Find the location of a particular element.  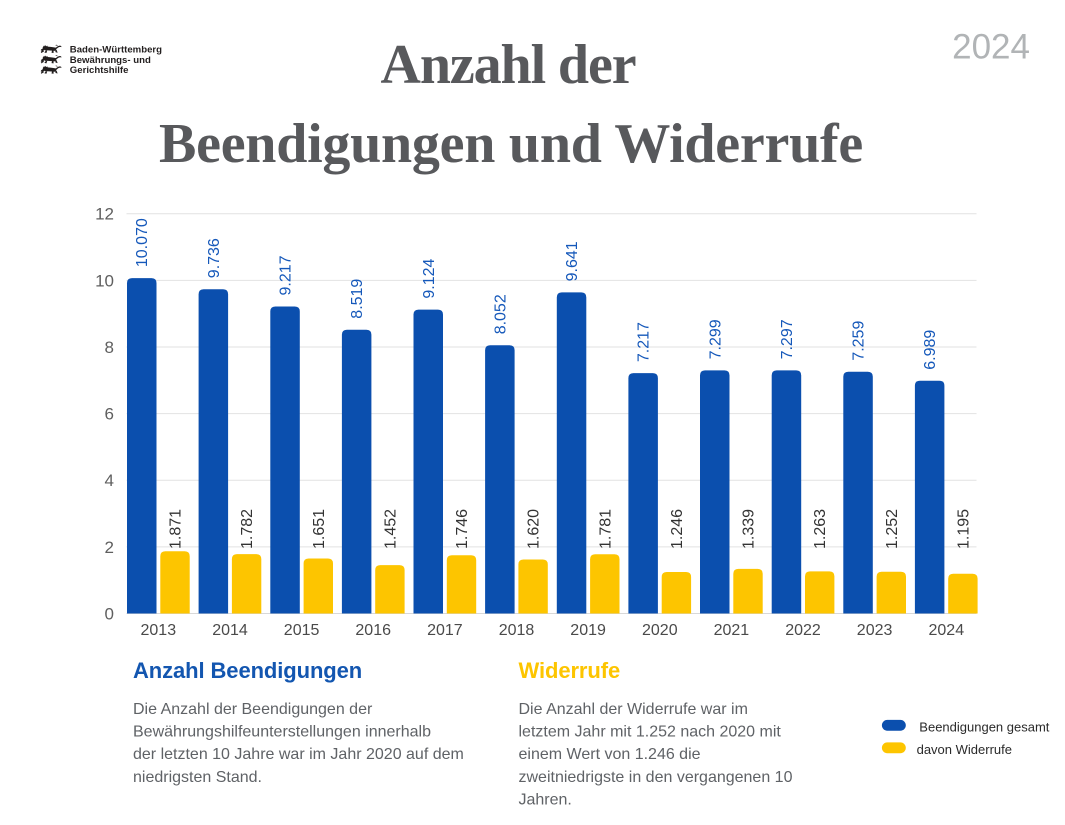

svg-text: 2013 is located at coordinates (159, 630).